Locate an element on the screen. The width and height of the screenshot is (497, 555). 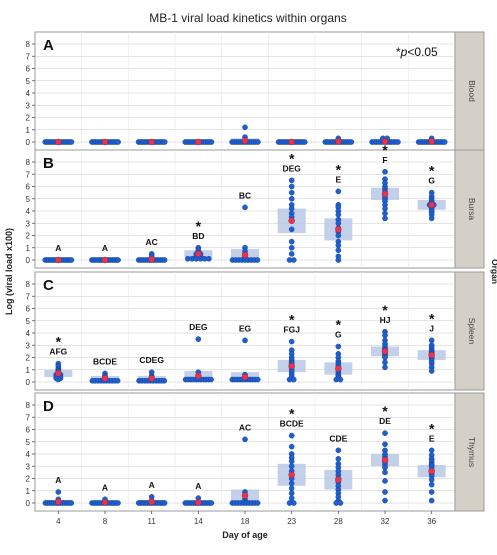
significance-letters: J is located at coordinates (431, 328).